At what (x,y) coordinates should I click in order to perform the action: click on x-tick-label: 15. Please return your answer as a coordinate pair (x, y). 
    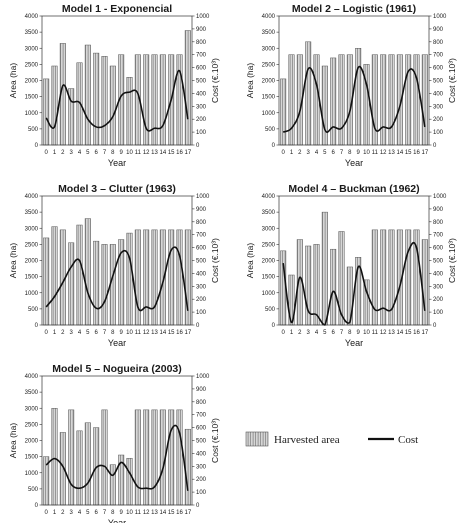
    Looking at the image, I should click on (171, 513).